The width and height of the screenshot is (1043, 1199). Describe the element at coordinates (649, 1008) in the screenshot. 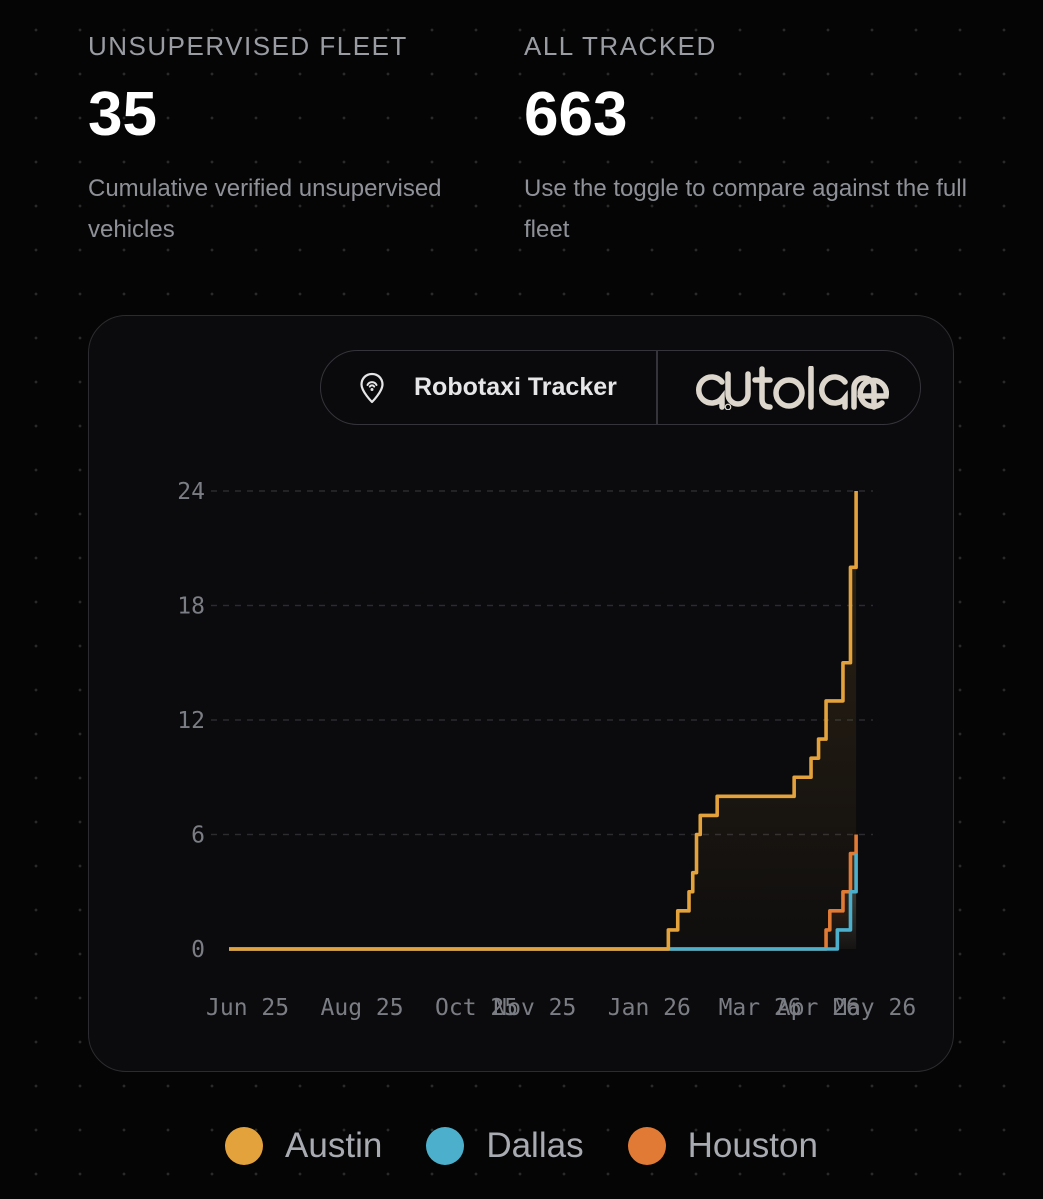

I see `x-tick-label: Jan 26` at that location.